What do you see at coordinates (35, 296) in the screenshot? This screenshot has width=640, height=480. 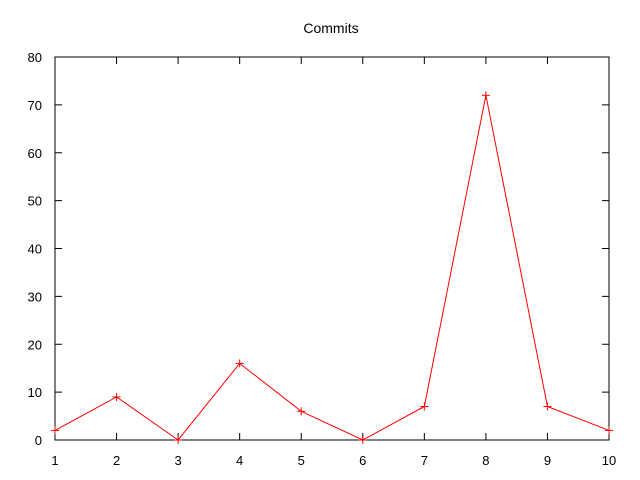 I see `y-tick-label: 30` at bounding box center [35, 296].